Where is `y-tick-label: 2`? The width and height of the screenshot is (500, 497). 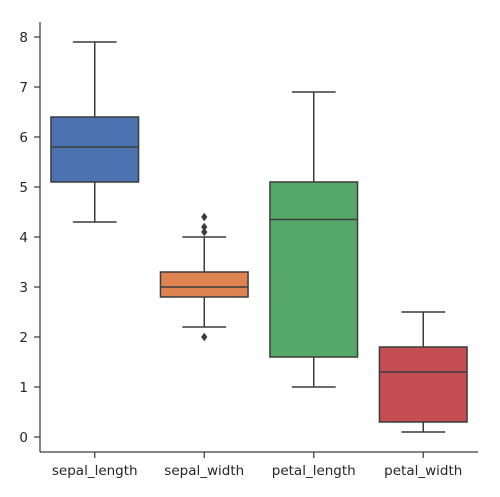 y-tick-label: 2 is located at coordinates (23, 338).